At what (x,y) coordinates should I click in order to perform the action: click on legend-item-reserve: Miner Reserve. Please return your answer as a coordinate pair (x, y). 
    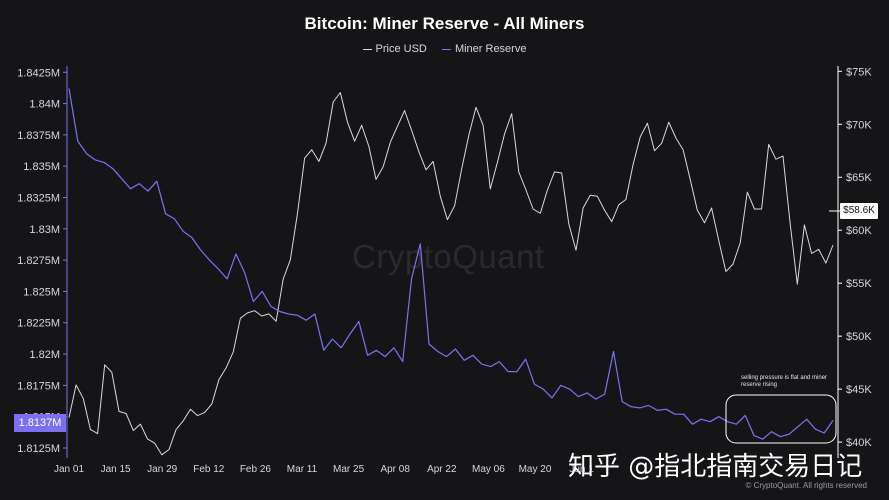
    Looking at the image, I should click on (484, 49).